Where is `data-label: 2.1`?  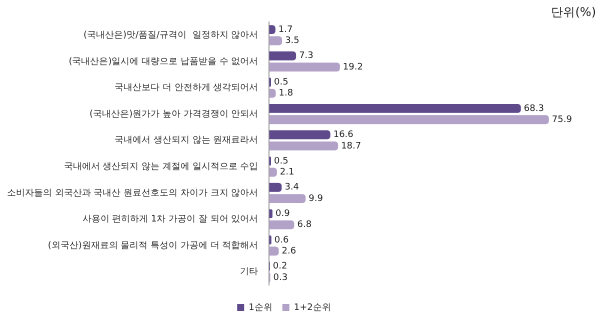
data-label: 2.1 is located at coordinates (287, 173).